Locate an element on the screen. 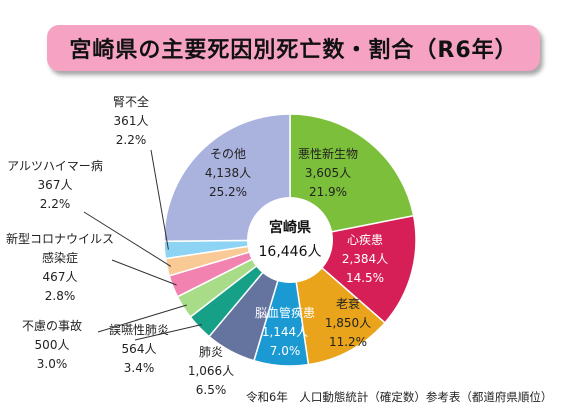  slice-name-label: 新型コロナウイルス is located at coordinates (60, 238).